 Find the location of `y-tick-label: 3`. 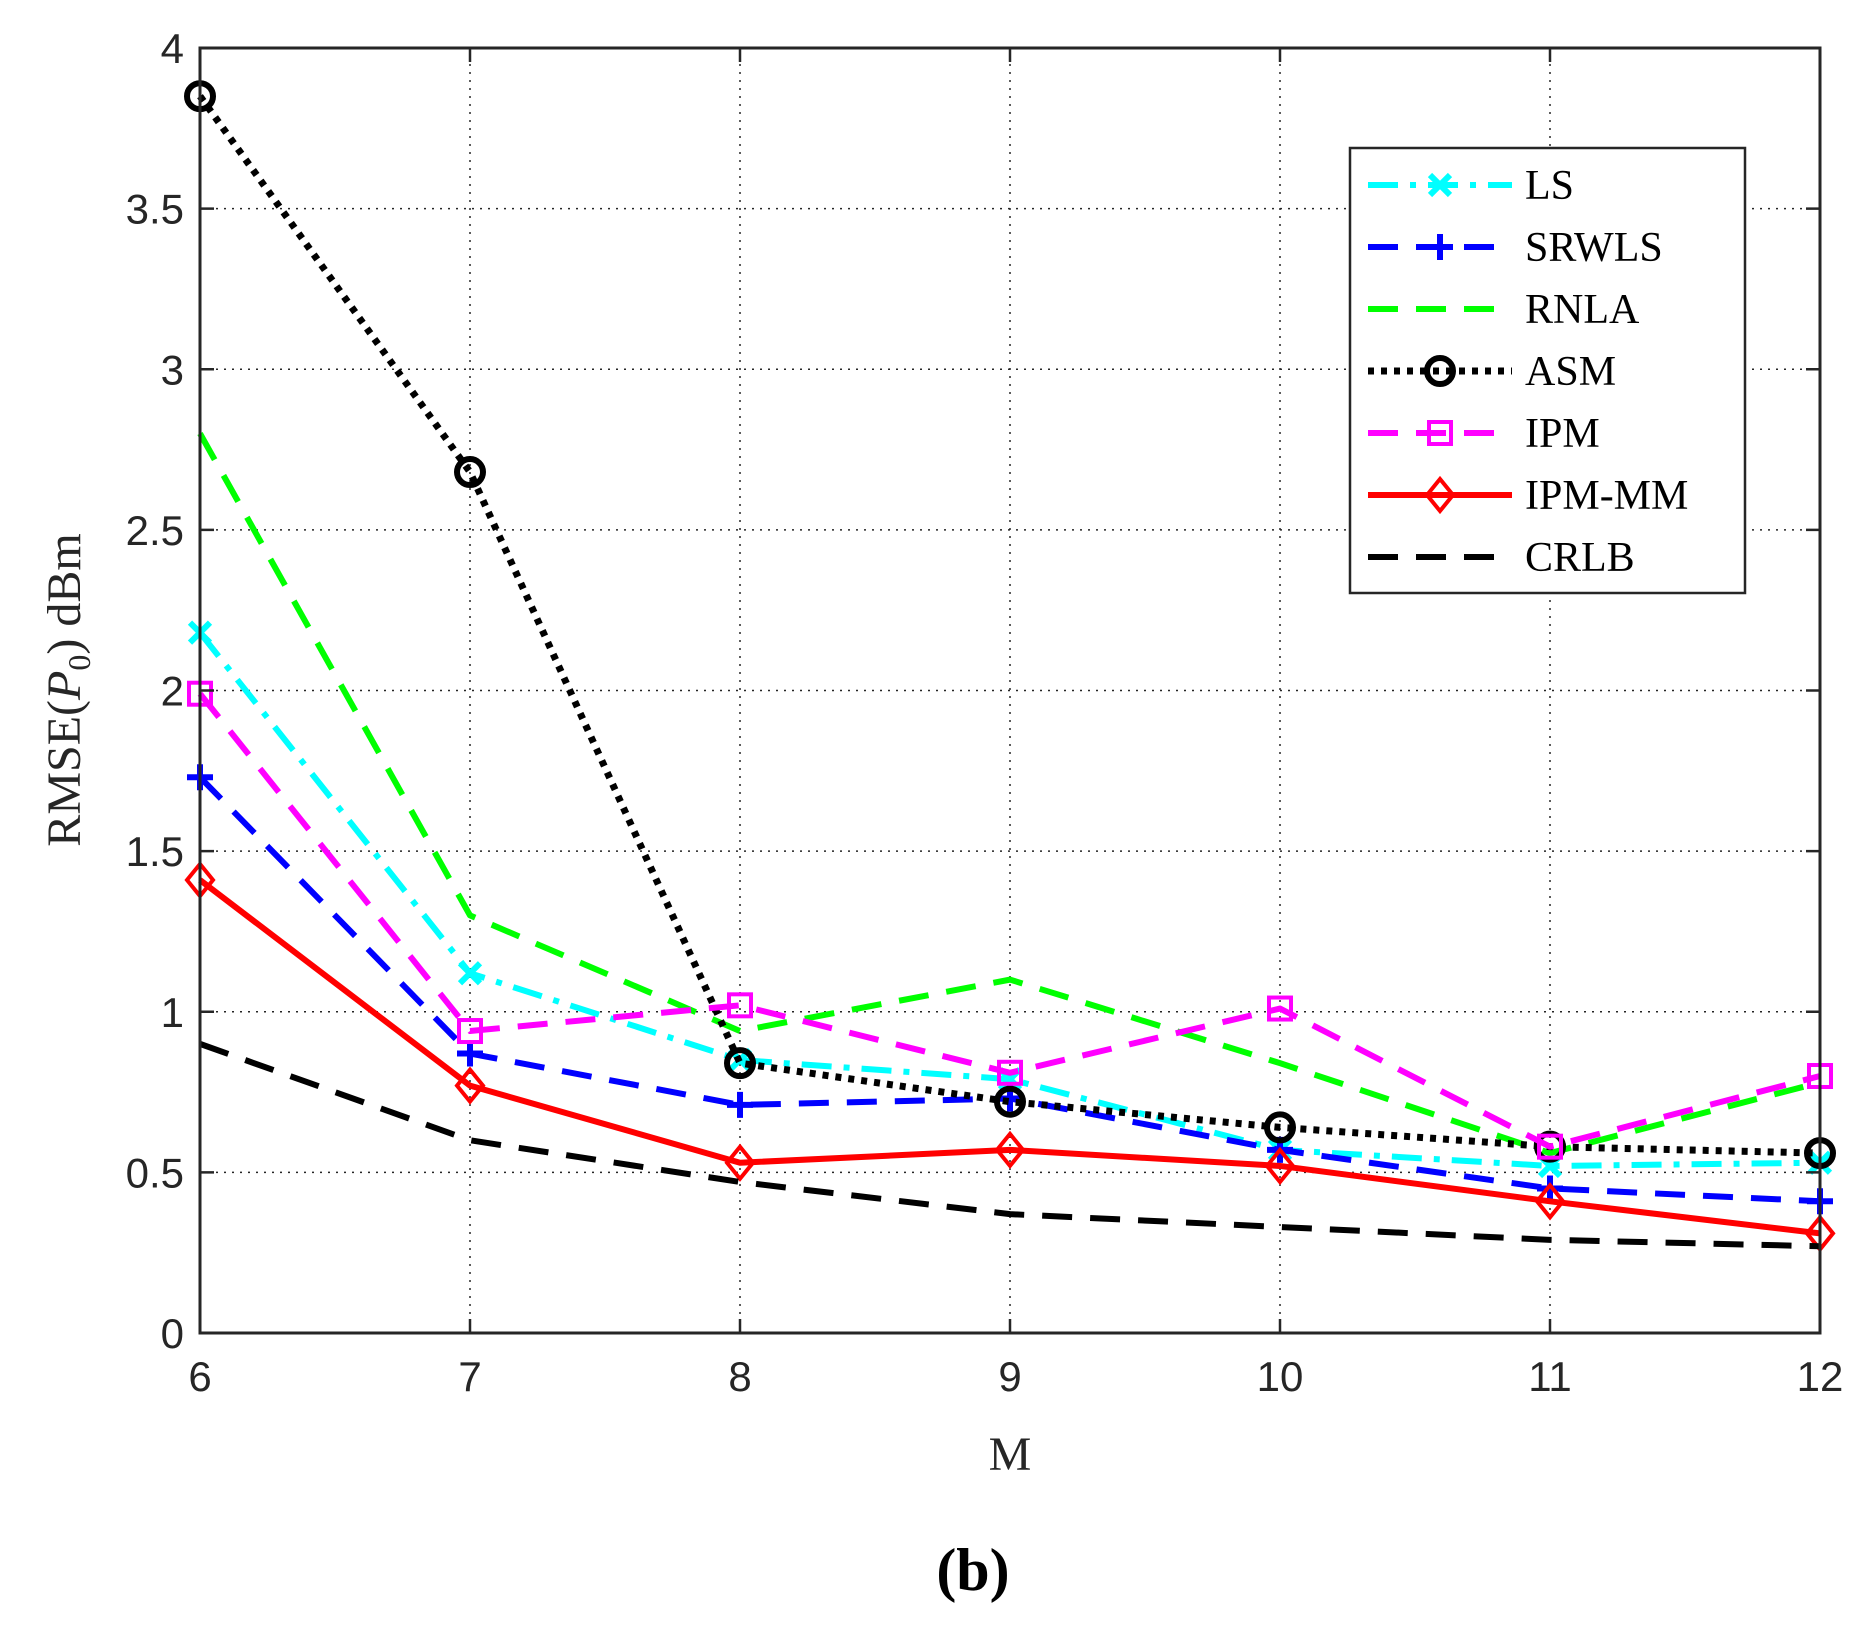

y-tick-label: 3 is located at coordinates (172, 369).